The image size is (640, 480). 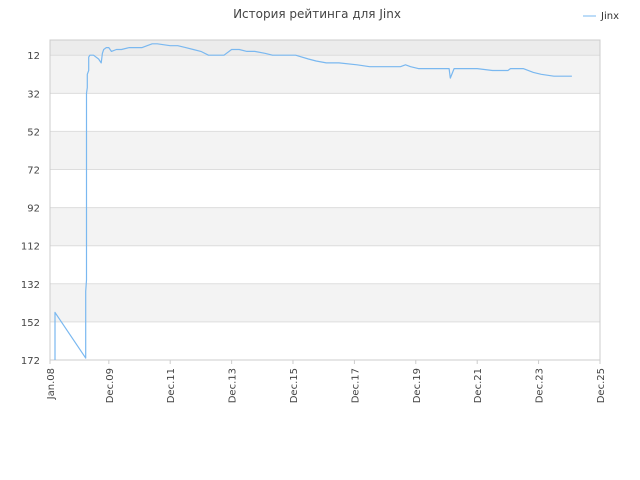 What do you see at coordinates (294, 385) in the screenshot?
I see `x-tick-label: Dec.15` at bounding box center [294, 385].